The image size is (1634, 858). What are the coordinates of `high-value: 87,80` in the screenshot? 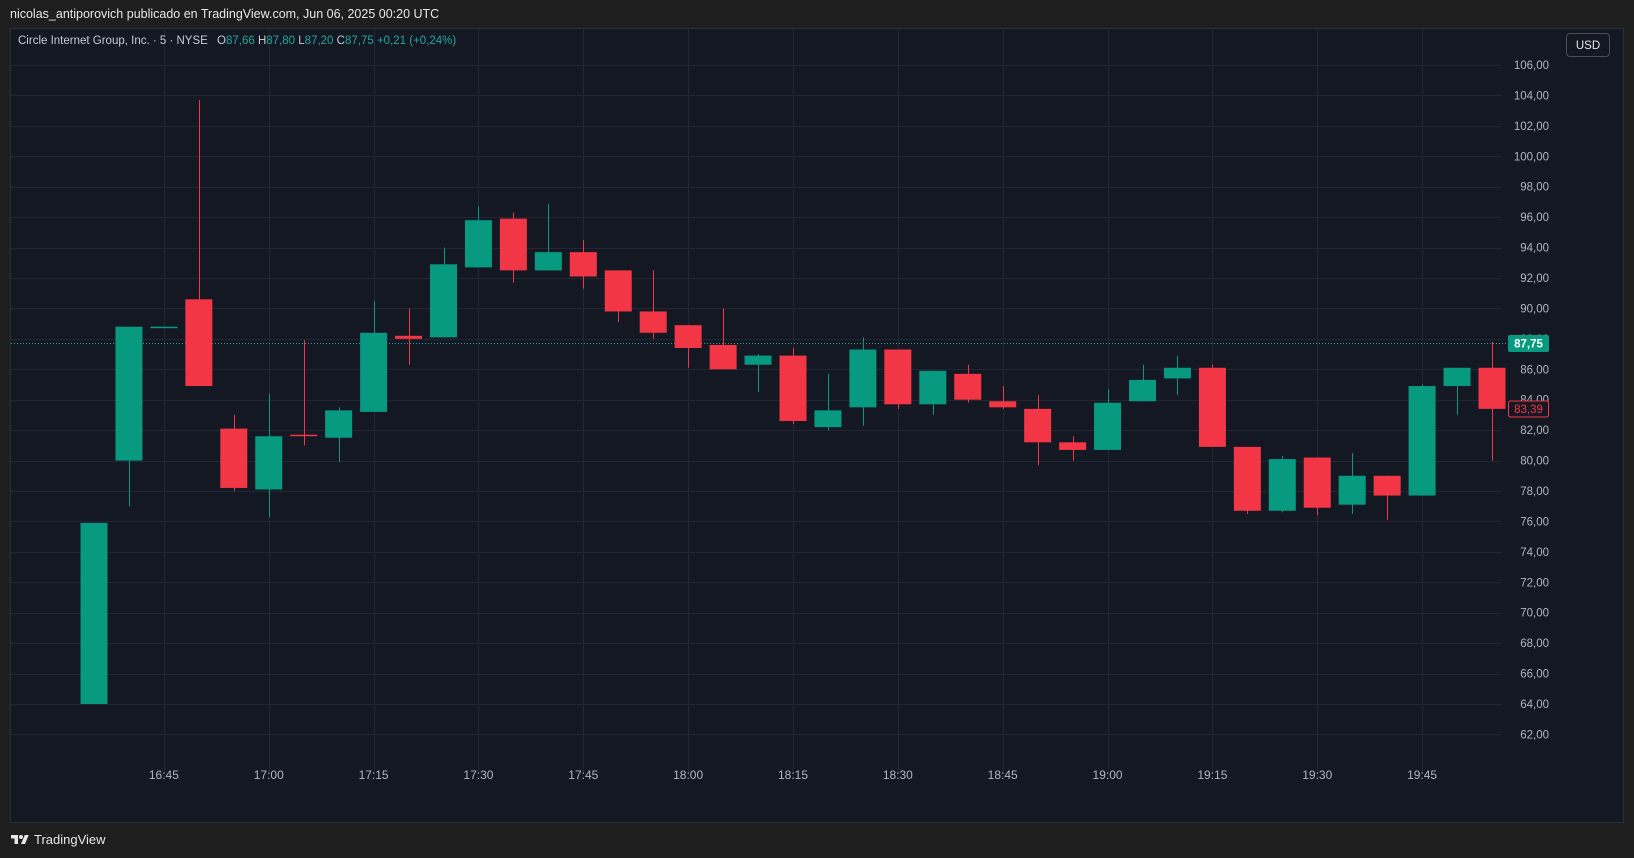 It's located at (281, 41).